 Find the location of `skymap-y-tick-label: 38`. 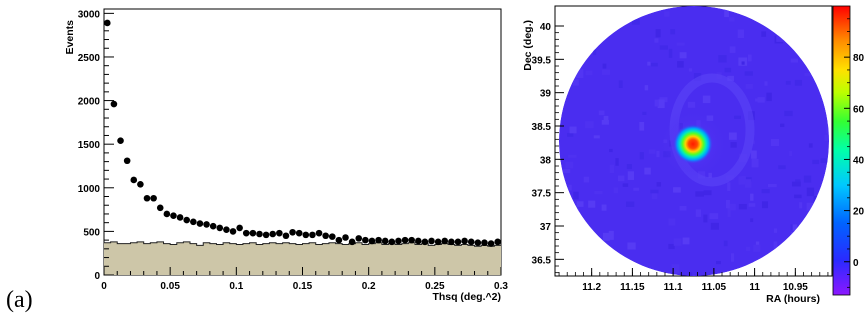

skymap-y-tick-label: 38 is located at coordinates (546, 160).